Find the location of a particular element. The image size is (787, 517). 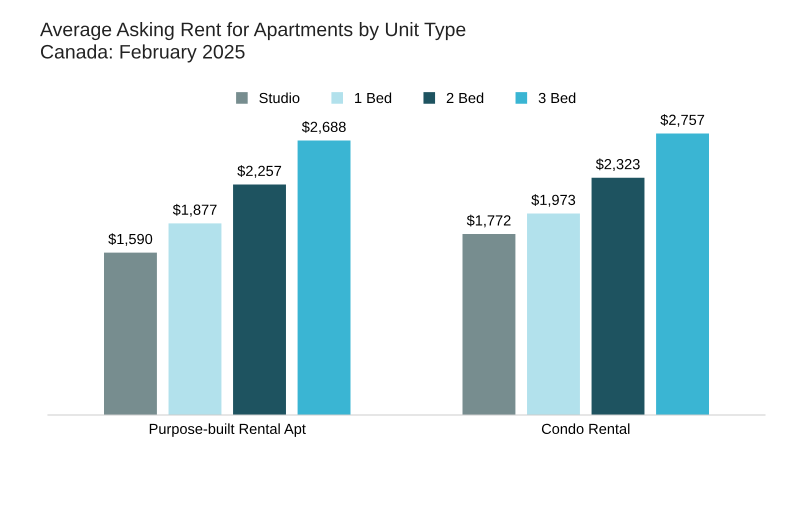

data-label: $2,688 is located at coordinates (324, 127).